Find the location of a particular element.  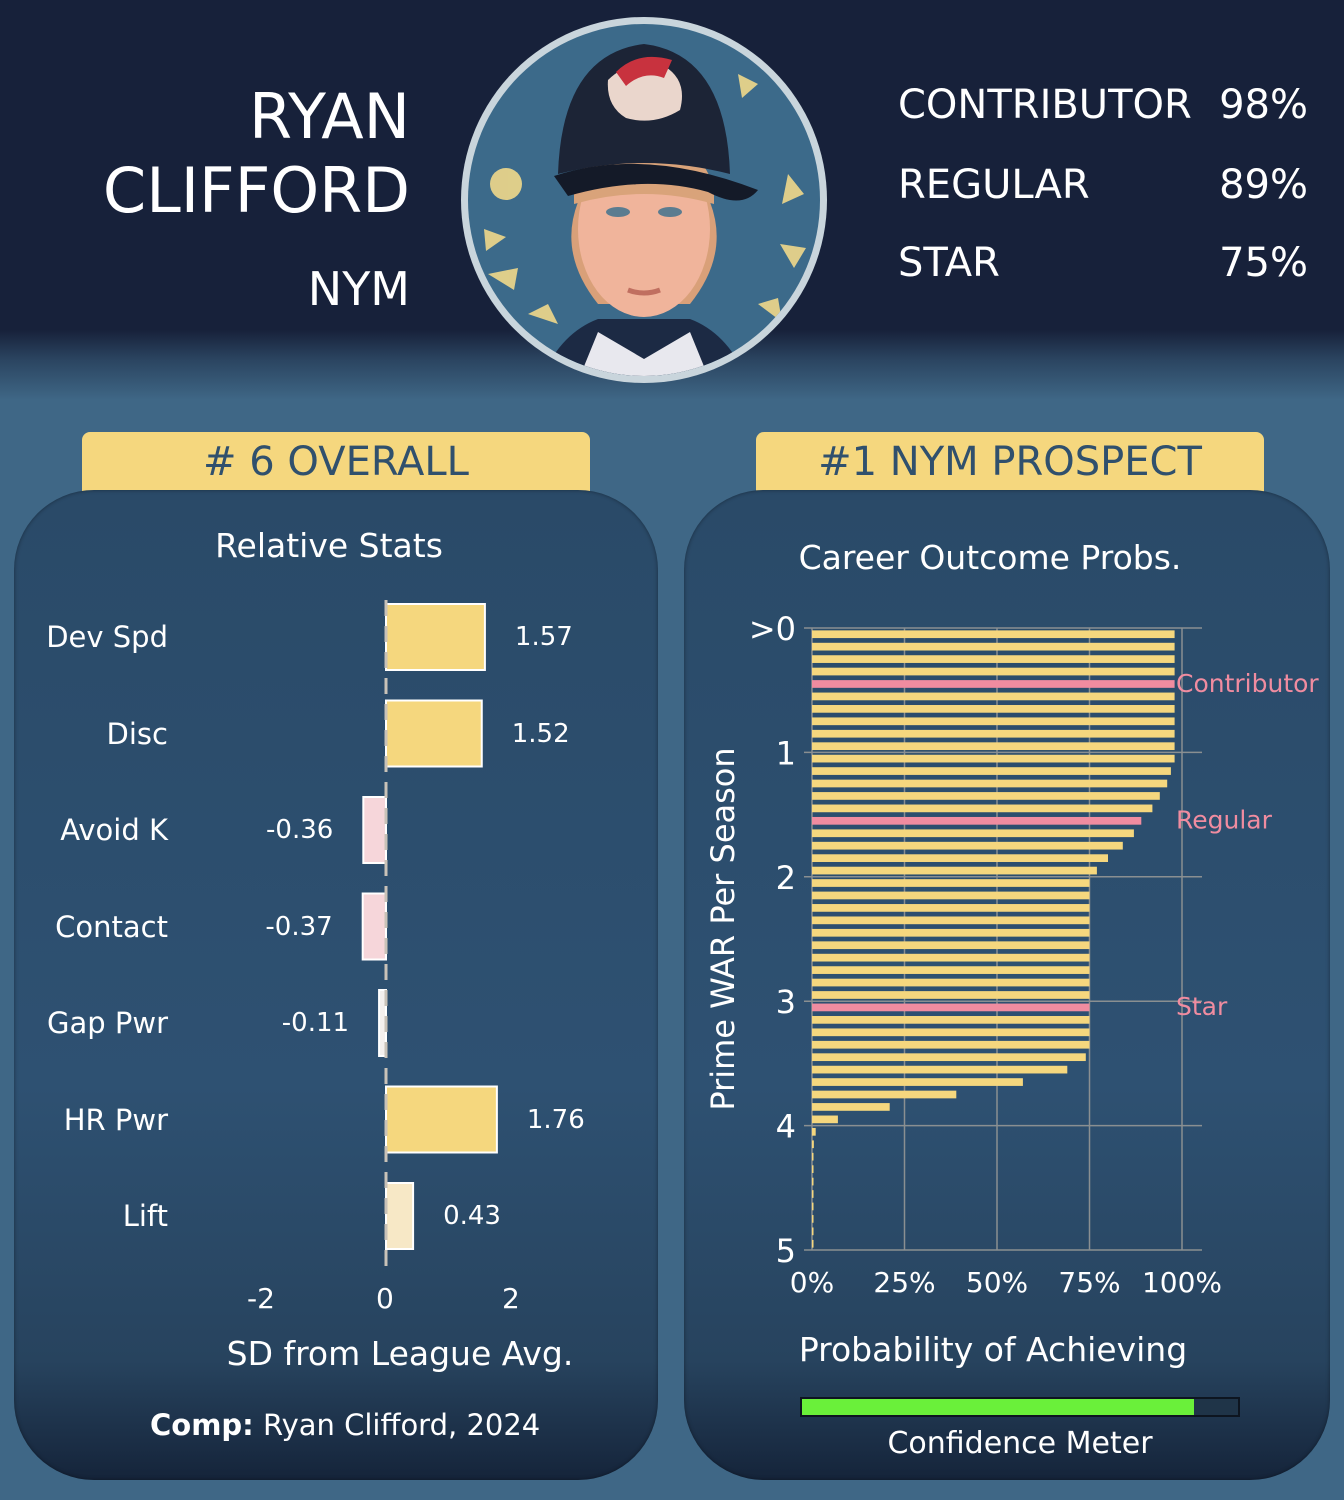

y-axis-label: Prime WAR Per Season is located at coordinates (723, 928).